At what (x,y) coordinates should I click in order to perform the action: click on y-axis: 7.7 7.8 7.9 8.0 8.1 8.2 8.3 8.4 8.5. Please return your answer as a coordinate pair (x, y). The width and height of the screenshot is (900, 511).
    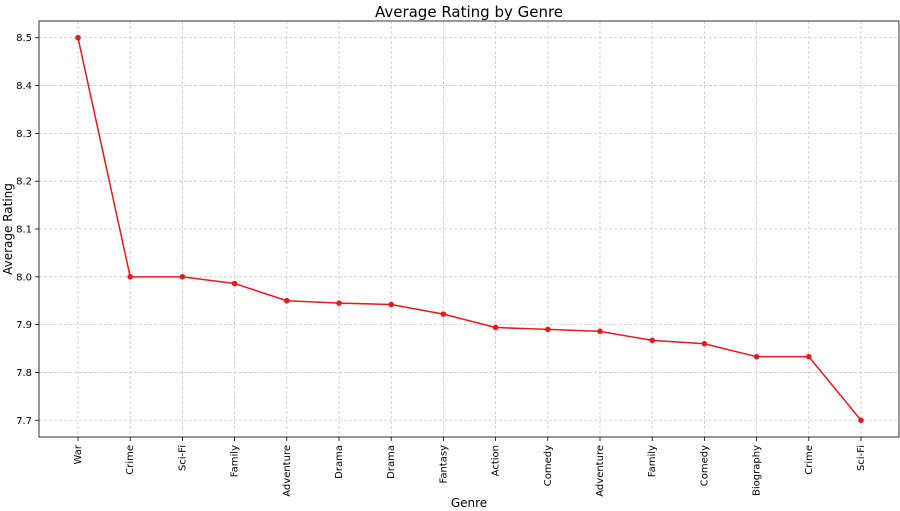
    Looking at the image, I should click on (27, 230).